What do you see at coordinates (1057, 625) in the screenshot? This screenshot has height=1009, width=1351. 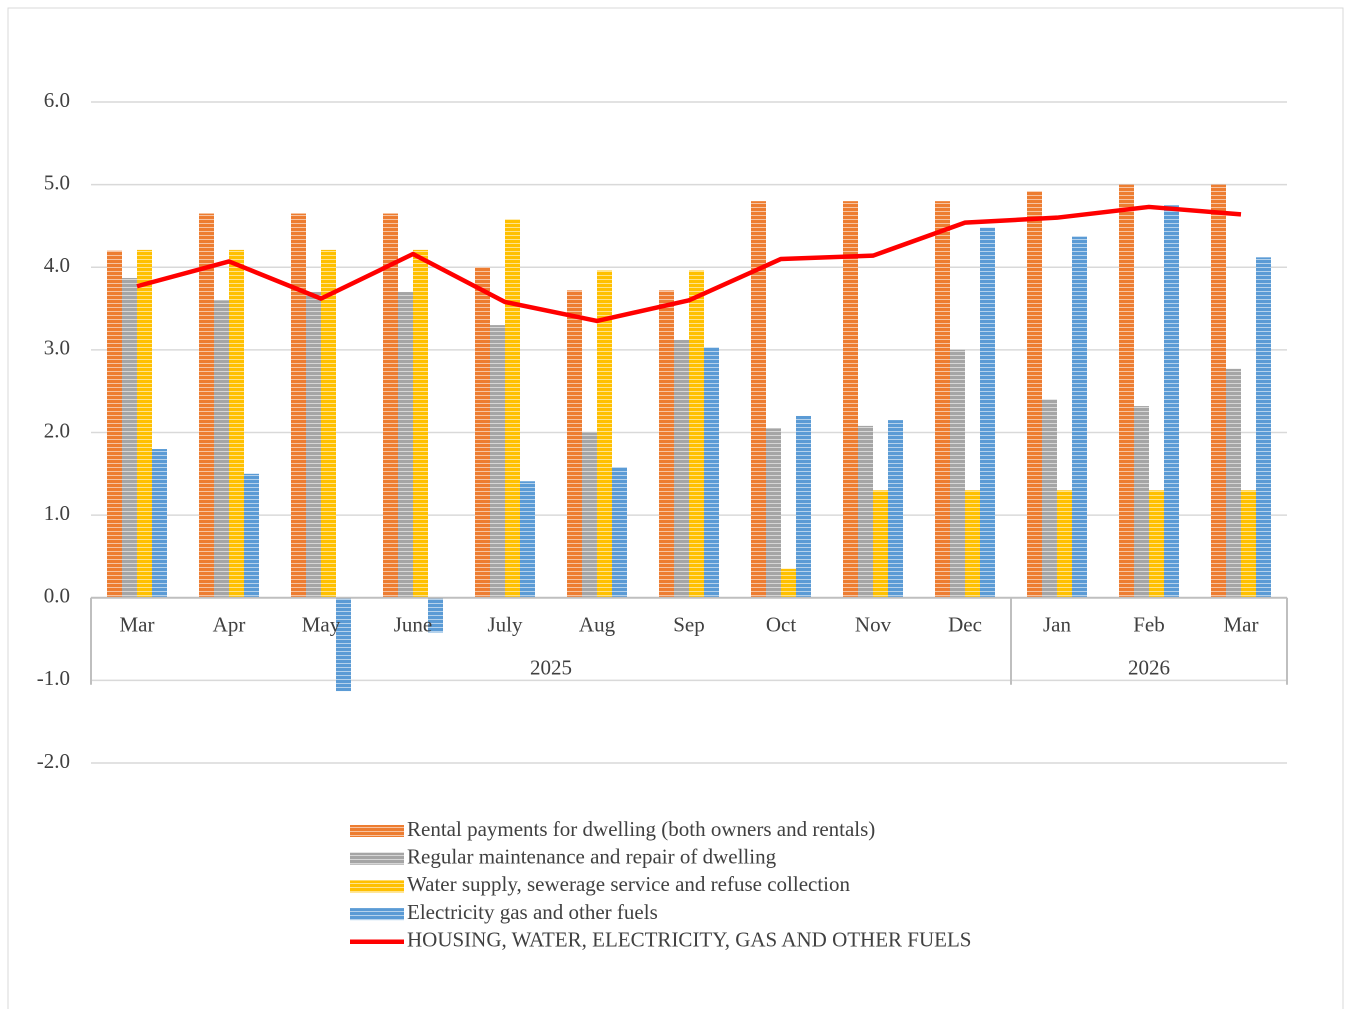 I see `x-tick-label: Jan` at bounding box center [1057, 625].